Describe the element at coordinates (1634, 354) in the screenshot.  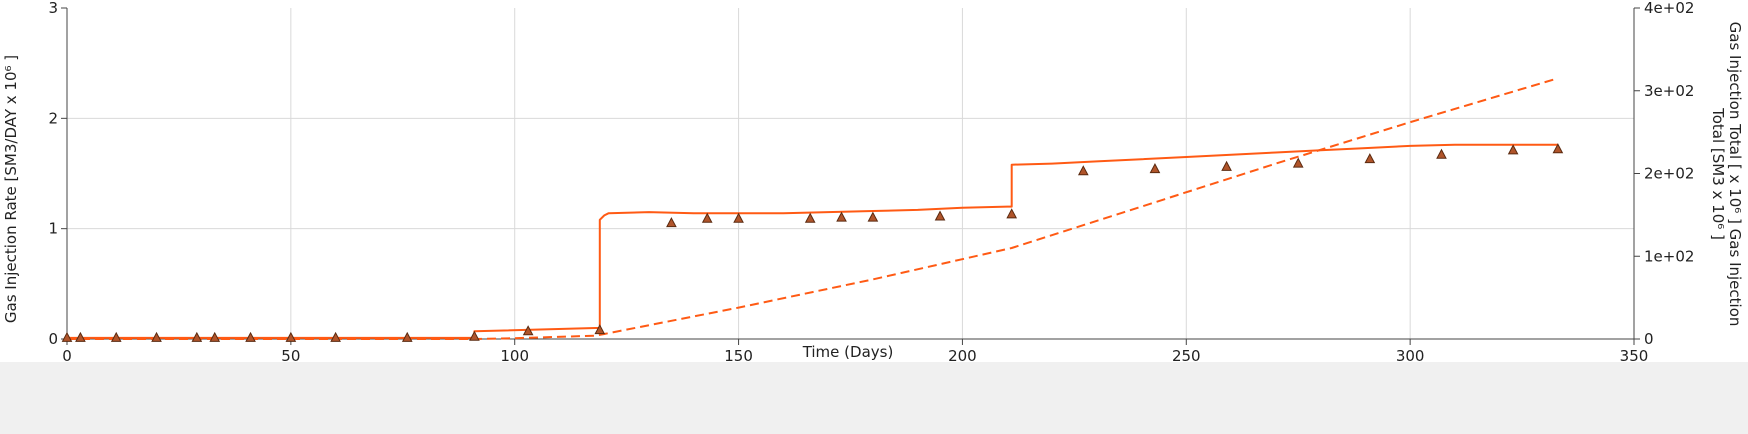
I see `x-tick-label: 350` at that location.